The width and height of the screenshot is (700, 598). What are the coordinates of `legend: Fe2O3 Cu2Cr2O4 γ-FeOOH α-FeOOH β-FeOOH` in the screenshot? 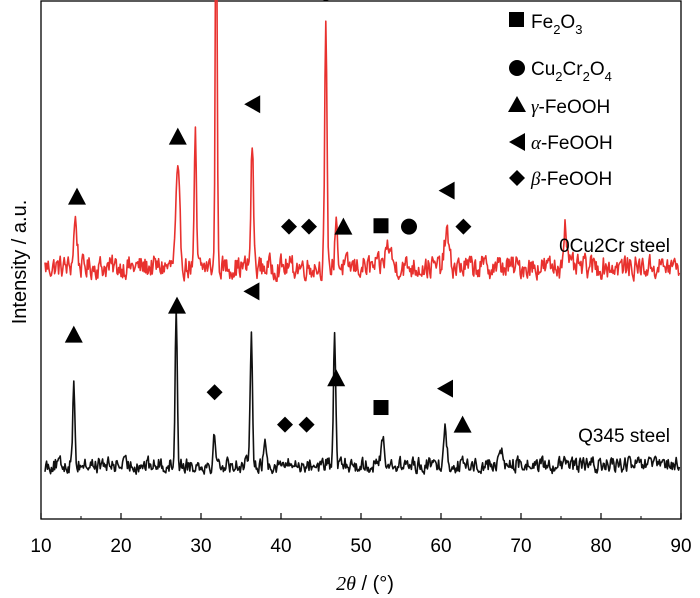 It's located at (560, 101).